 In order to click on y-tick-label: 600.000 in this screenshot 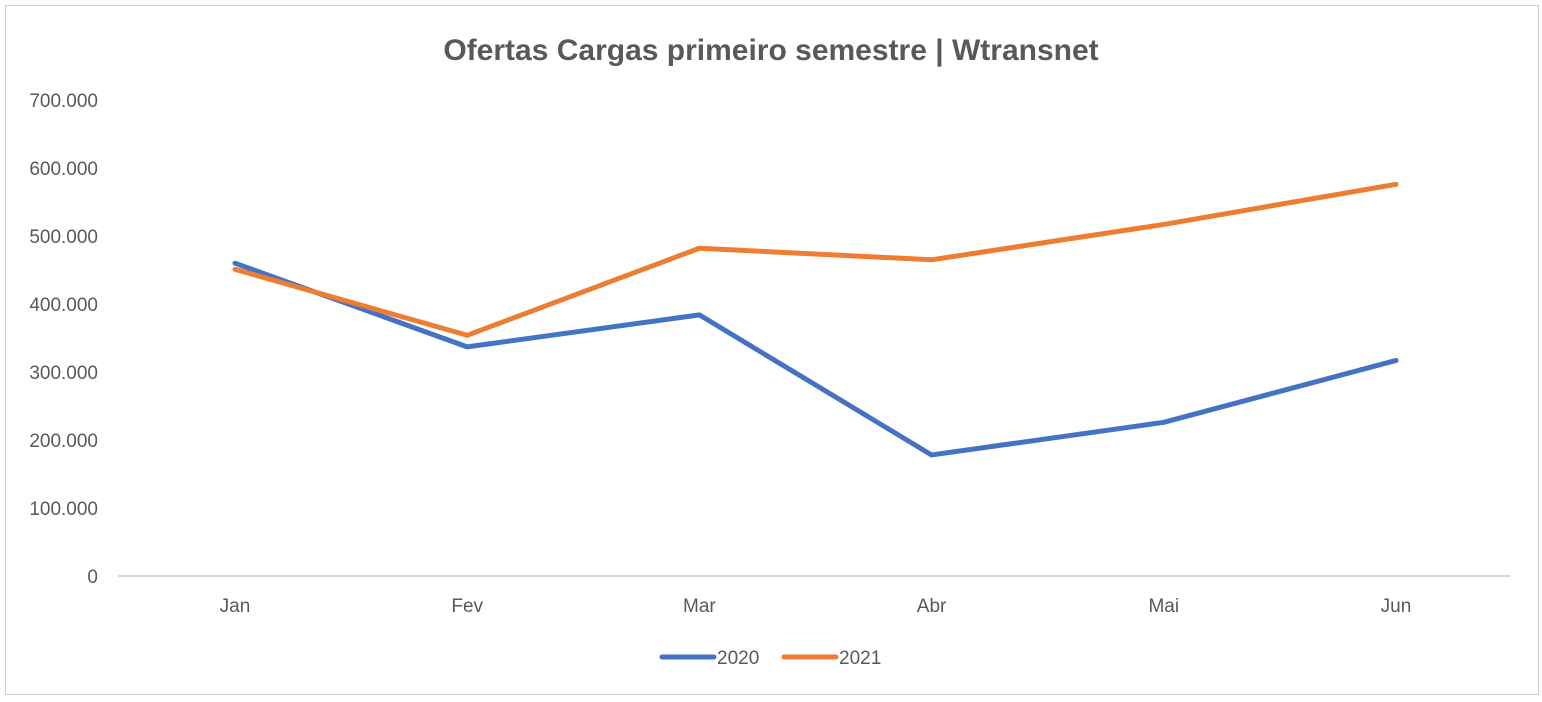, I will do `click(63, 169)`.